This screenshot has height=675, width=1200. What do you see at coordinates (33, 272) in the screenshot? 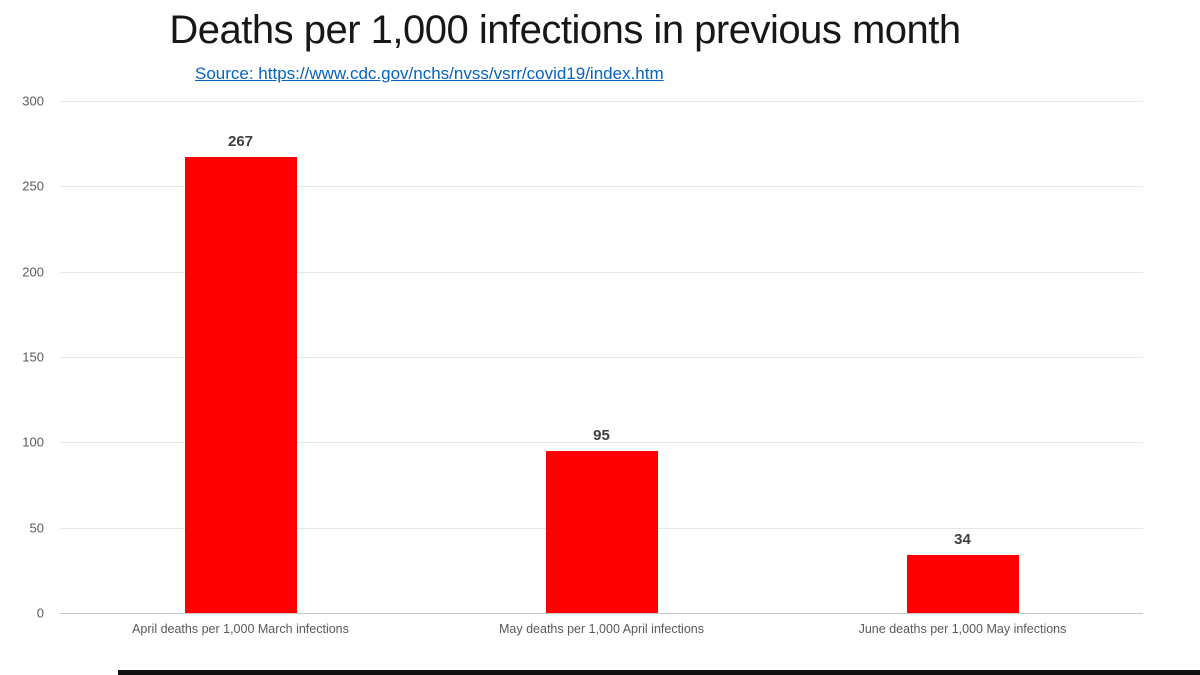
I see `y-tick-label: 200` at bounding box center [33, 272].